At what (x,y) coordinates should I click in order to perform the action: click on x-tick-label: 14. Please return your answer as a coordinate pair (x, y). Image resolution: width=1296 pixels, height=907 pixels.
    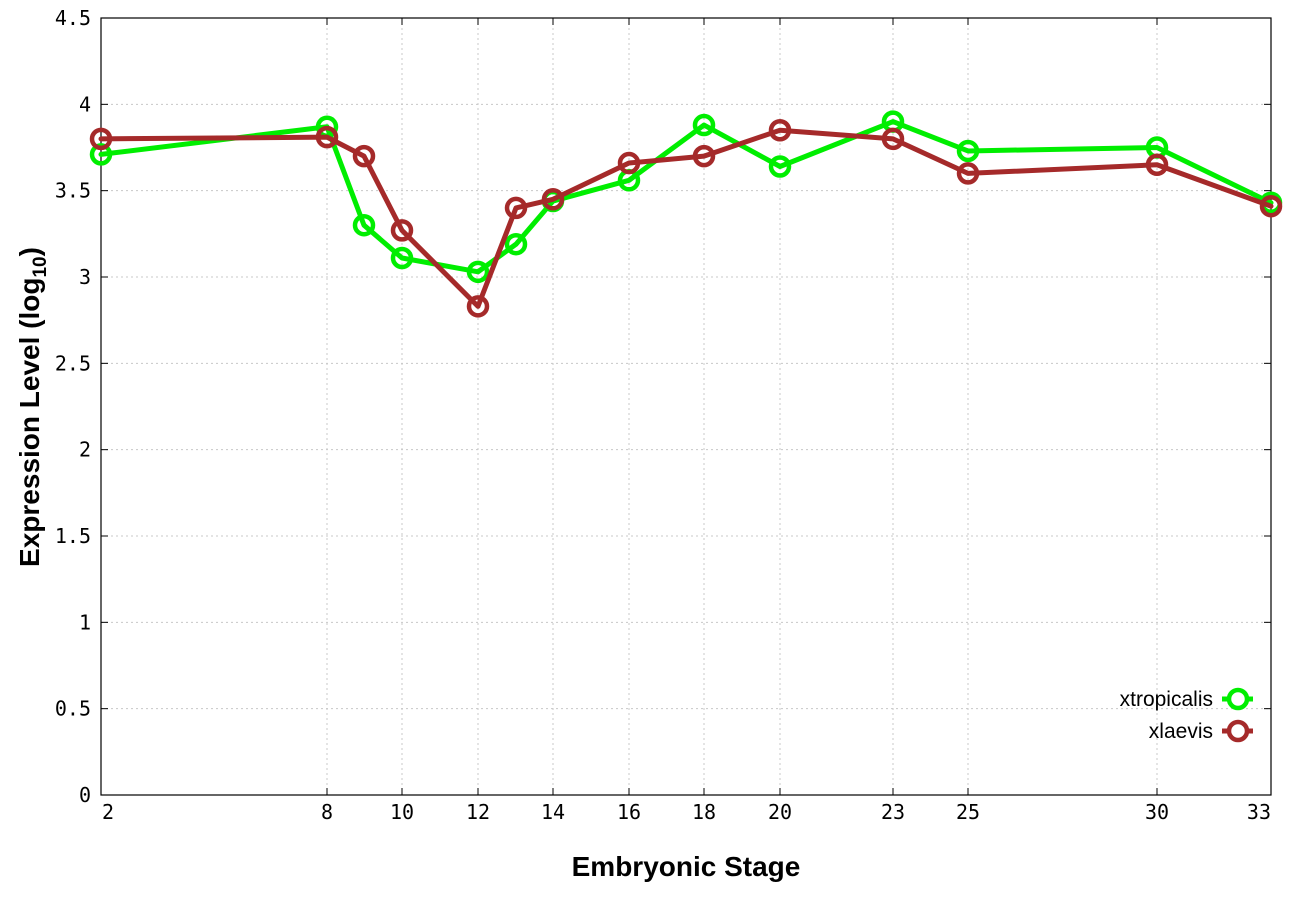
    Looking at the image, I should click on (553, 812).